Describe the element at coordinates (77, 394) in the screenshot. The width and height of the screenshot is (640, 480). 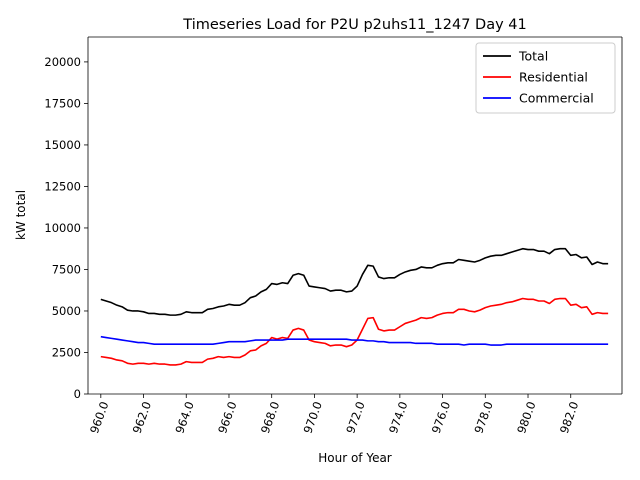
I see `y-tick-label: 0` at that location.